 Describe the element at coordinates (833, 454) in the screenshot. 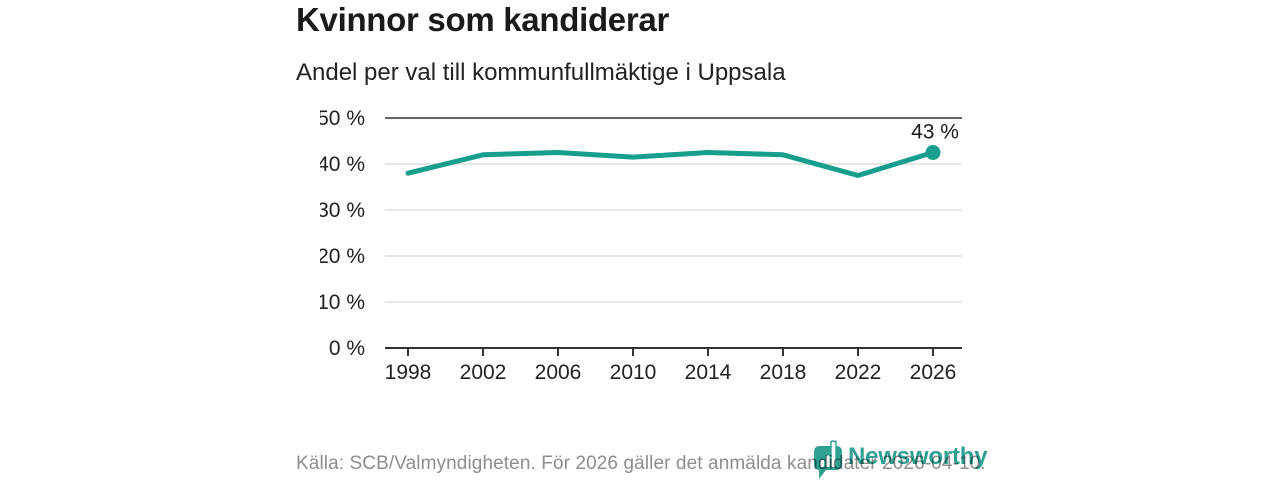

I see `bar-tall` at that location.